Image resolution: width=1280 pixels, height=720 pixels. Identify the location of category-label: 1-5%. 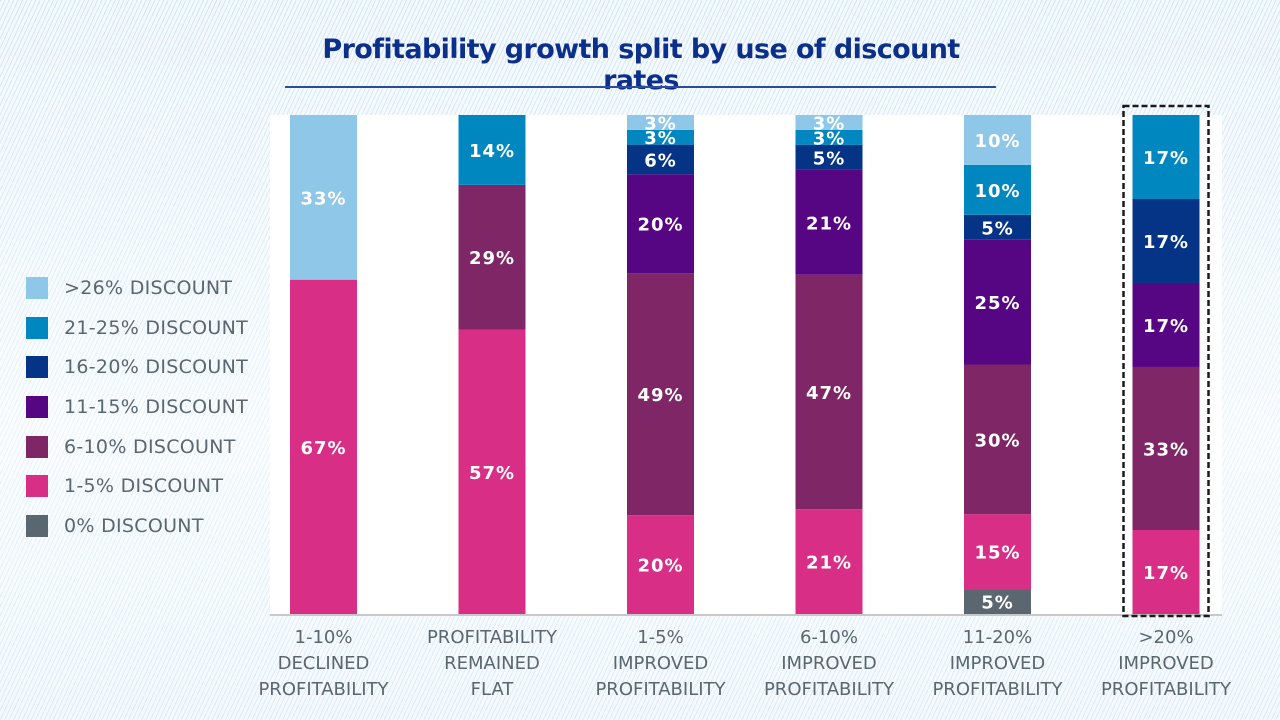
(660, 637).